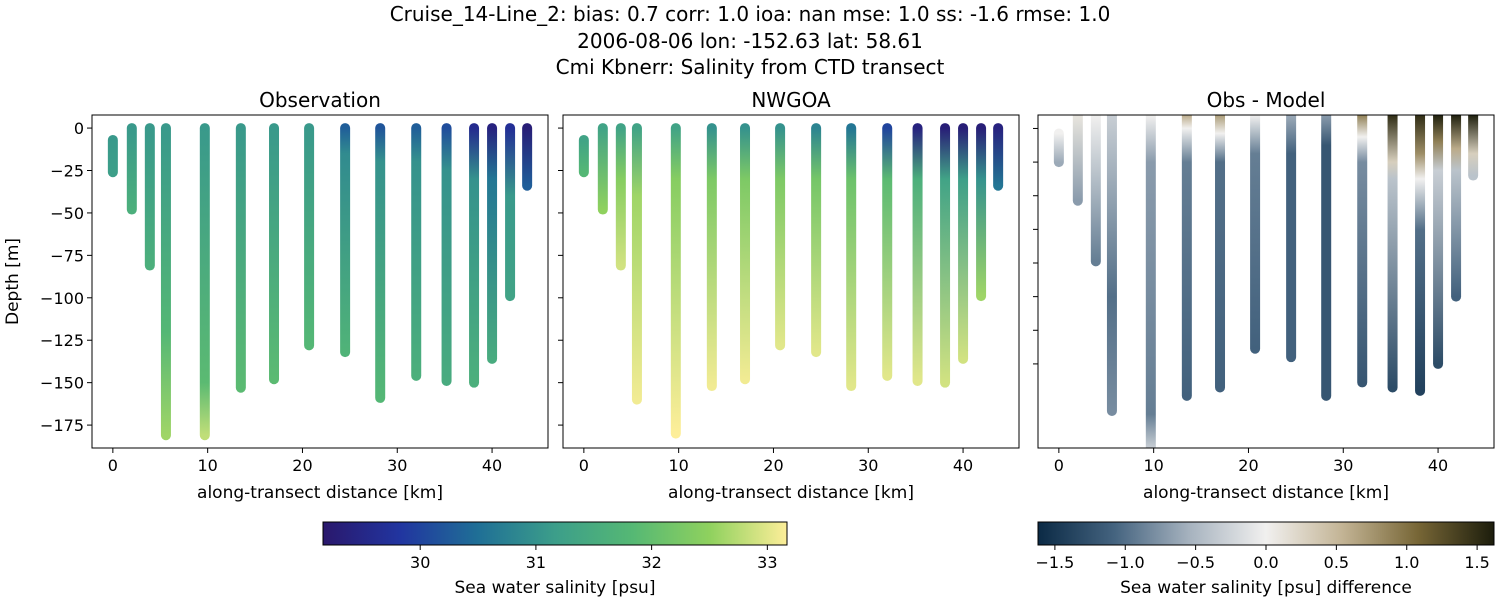 This screenshot has height=600, width=1500. What do you see at coordinates (320, 100) in the screenshot?
I see `panel-title: Observation` at bounding box center [320, 100].